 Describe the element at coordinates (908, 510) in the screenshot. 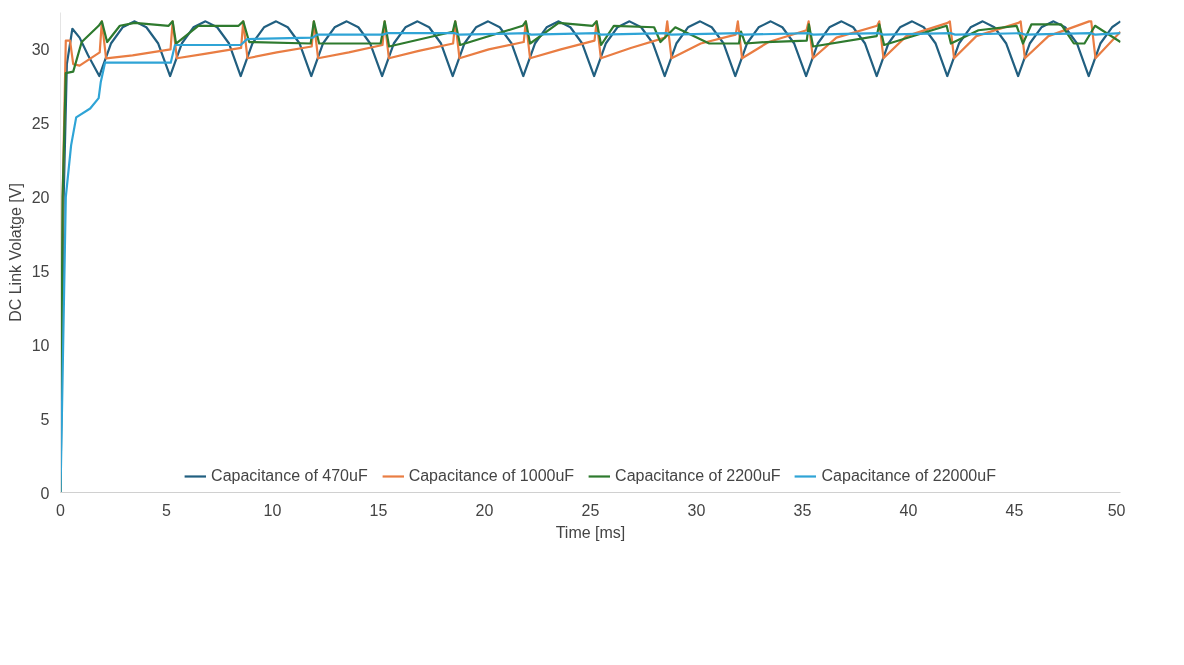

I see `x-tick-label: 40` at that location.